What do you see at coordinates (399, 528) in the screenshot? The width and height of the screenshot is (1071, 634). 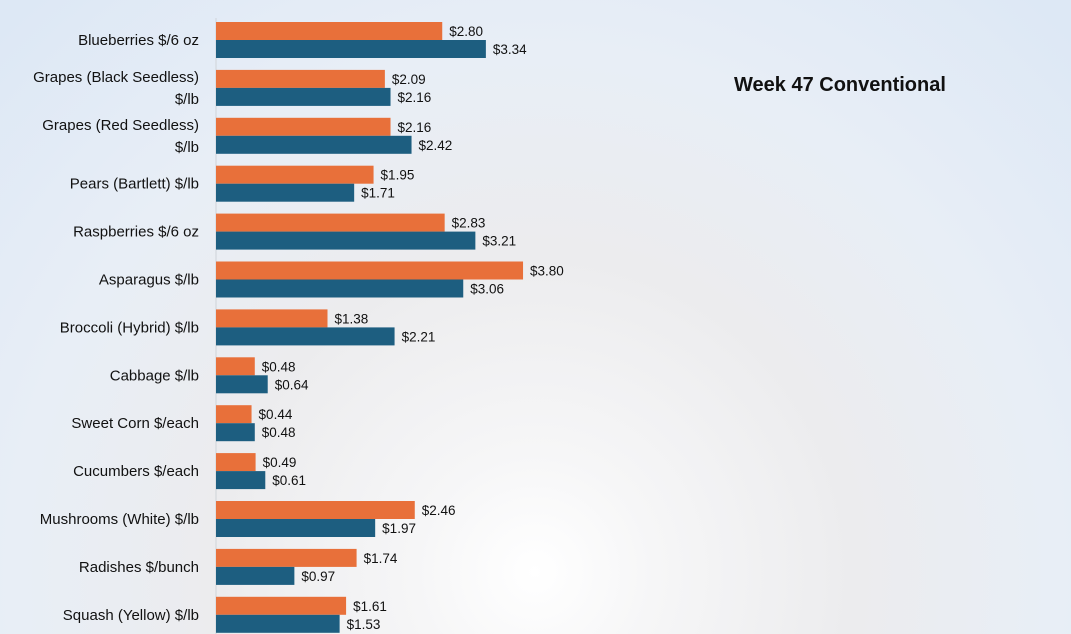 I see `data-label: $1.97` at bounding box center [399, 528].